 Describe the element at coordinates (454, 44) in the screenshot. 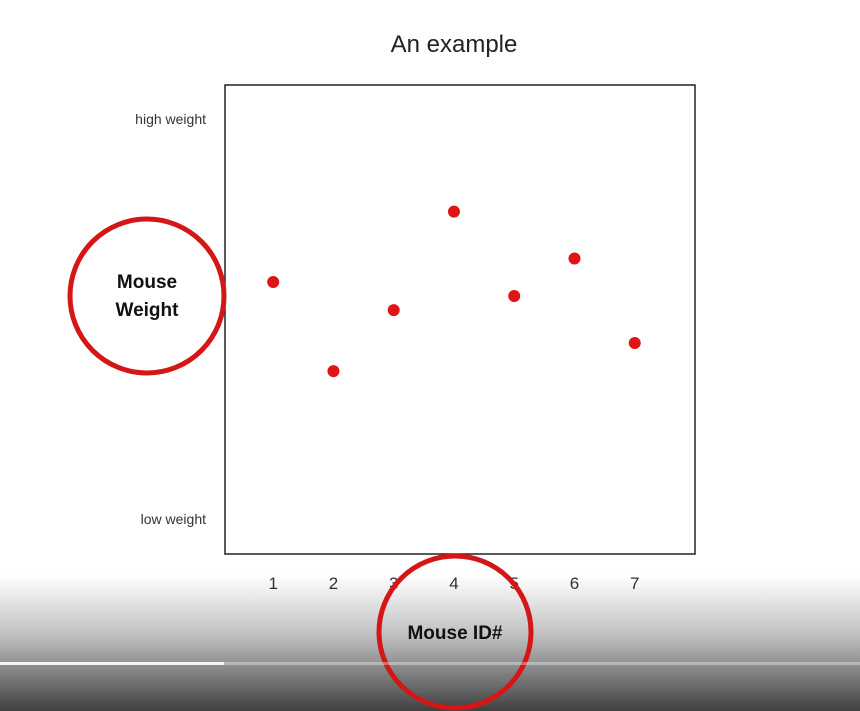

I see `chart-title: An example` at that location.